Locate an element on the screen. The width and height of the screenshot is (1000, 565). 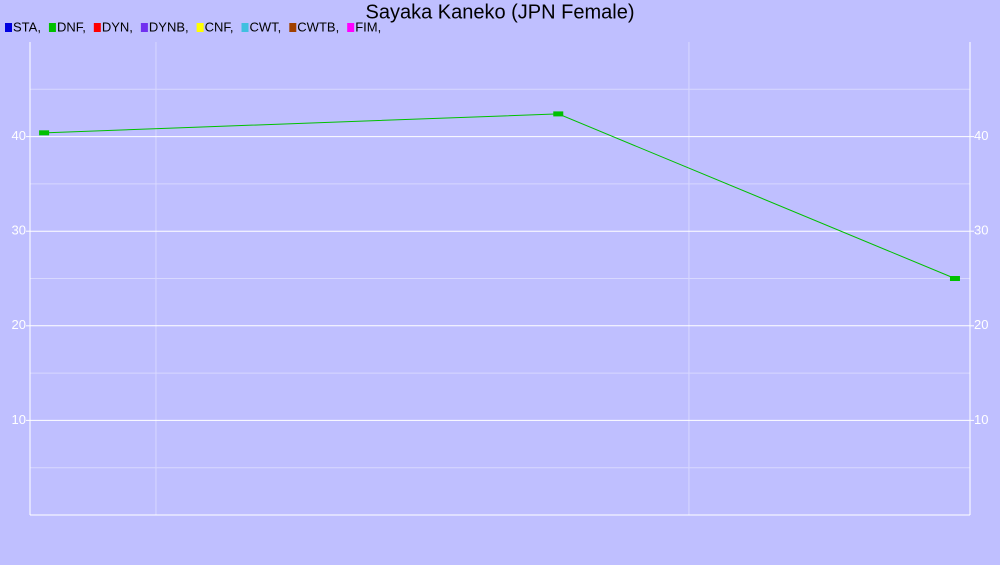
y-tick-label-right: 10 is located at coordinates (981, 419).